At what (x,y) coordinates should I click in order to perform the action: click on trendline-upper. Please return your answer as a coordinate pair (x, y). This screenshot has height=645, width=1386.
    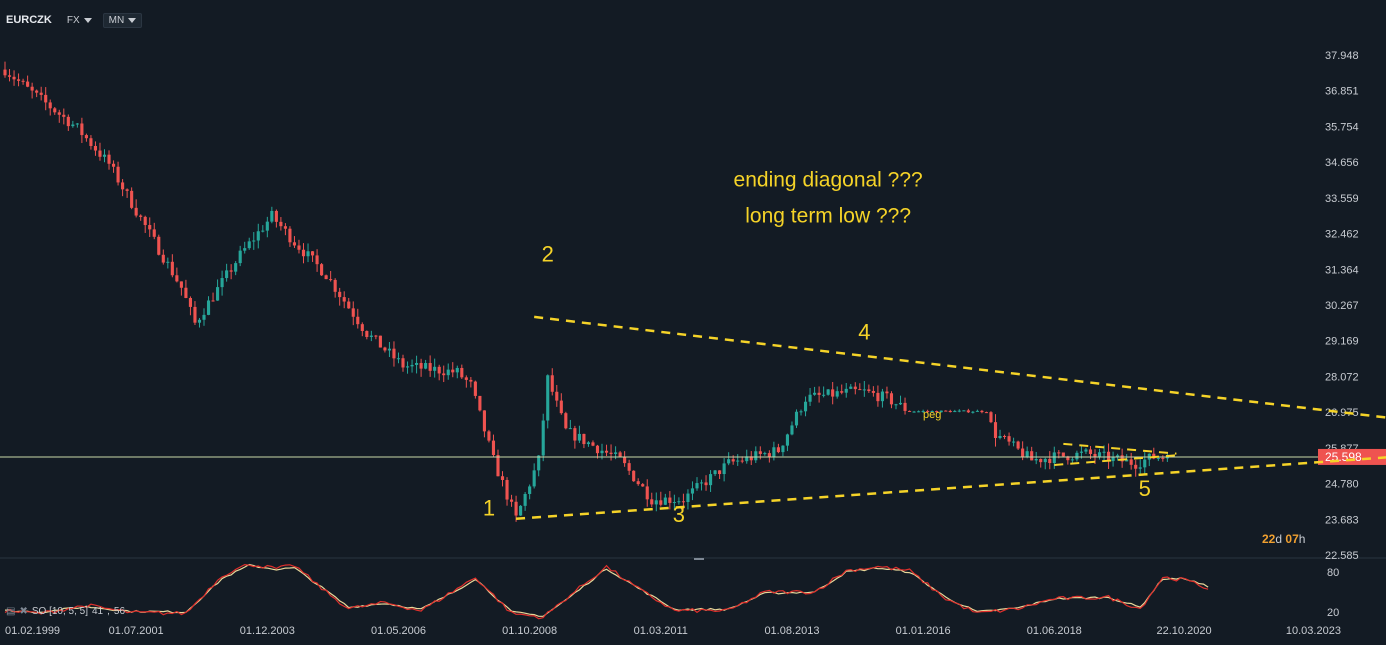
    Looking at the image, I should click on (960, 367).